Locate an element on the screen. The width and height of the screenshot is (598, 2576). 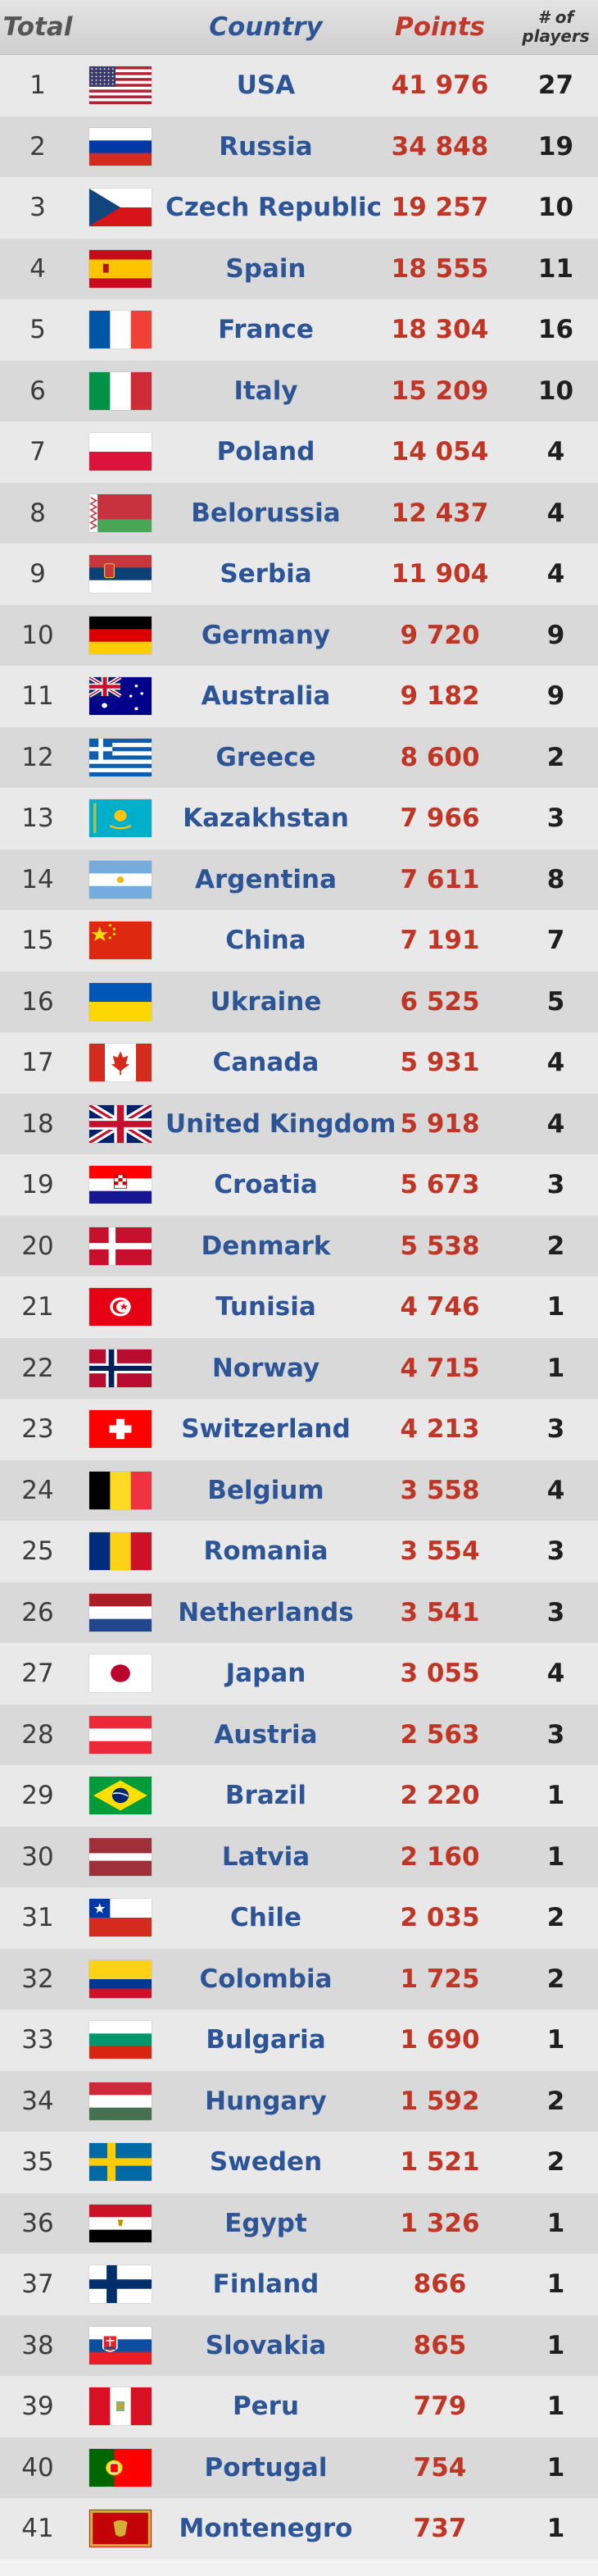
rank-cell: 21 is located at coordinates (37, 1307).